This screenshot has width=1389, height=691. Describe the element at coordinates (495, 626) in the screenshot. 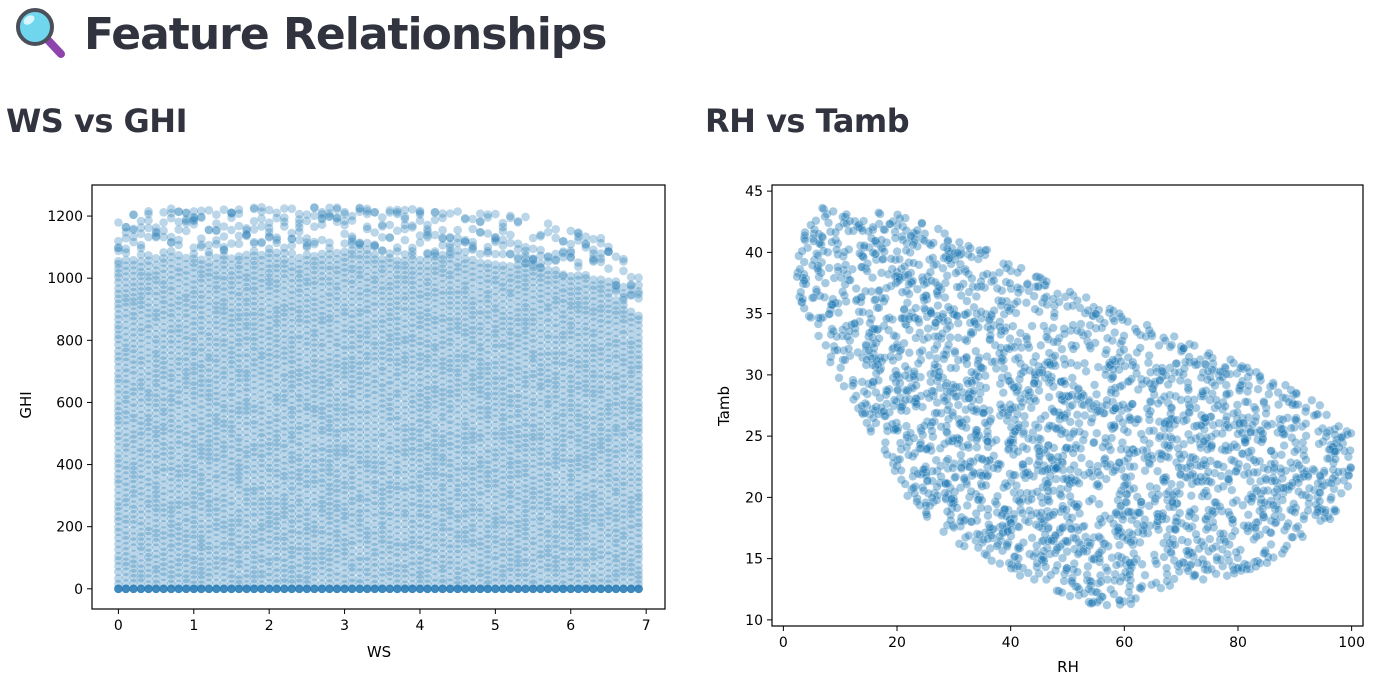

I see `x-tick-label: 5` at that location.